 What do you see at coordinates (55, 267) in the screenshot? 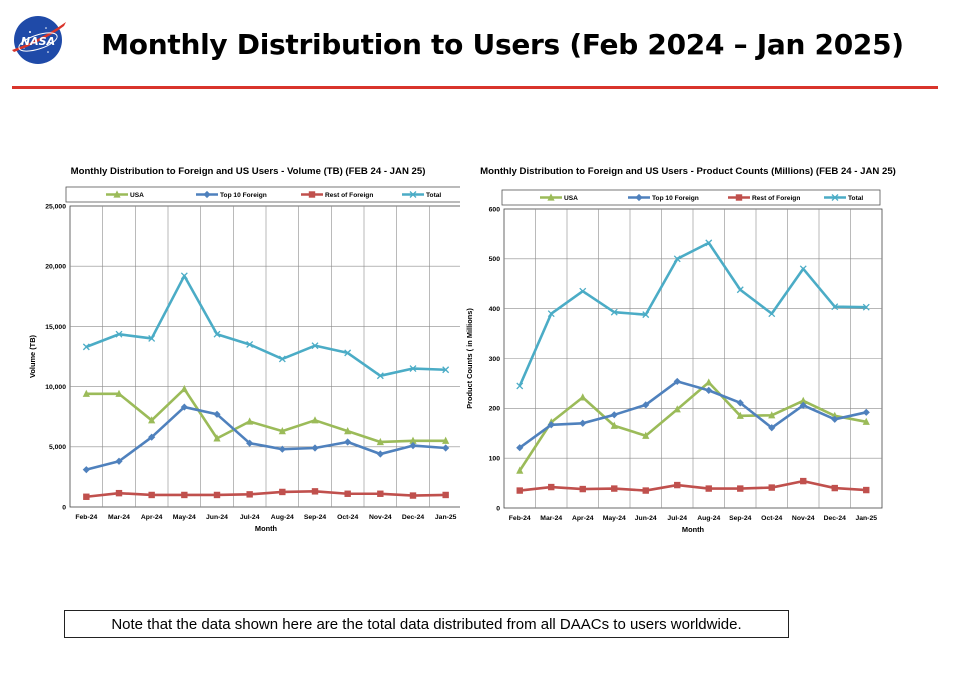
I see `y-tick-label: 20,000` at bounding box center [55, 267].